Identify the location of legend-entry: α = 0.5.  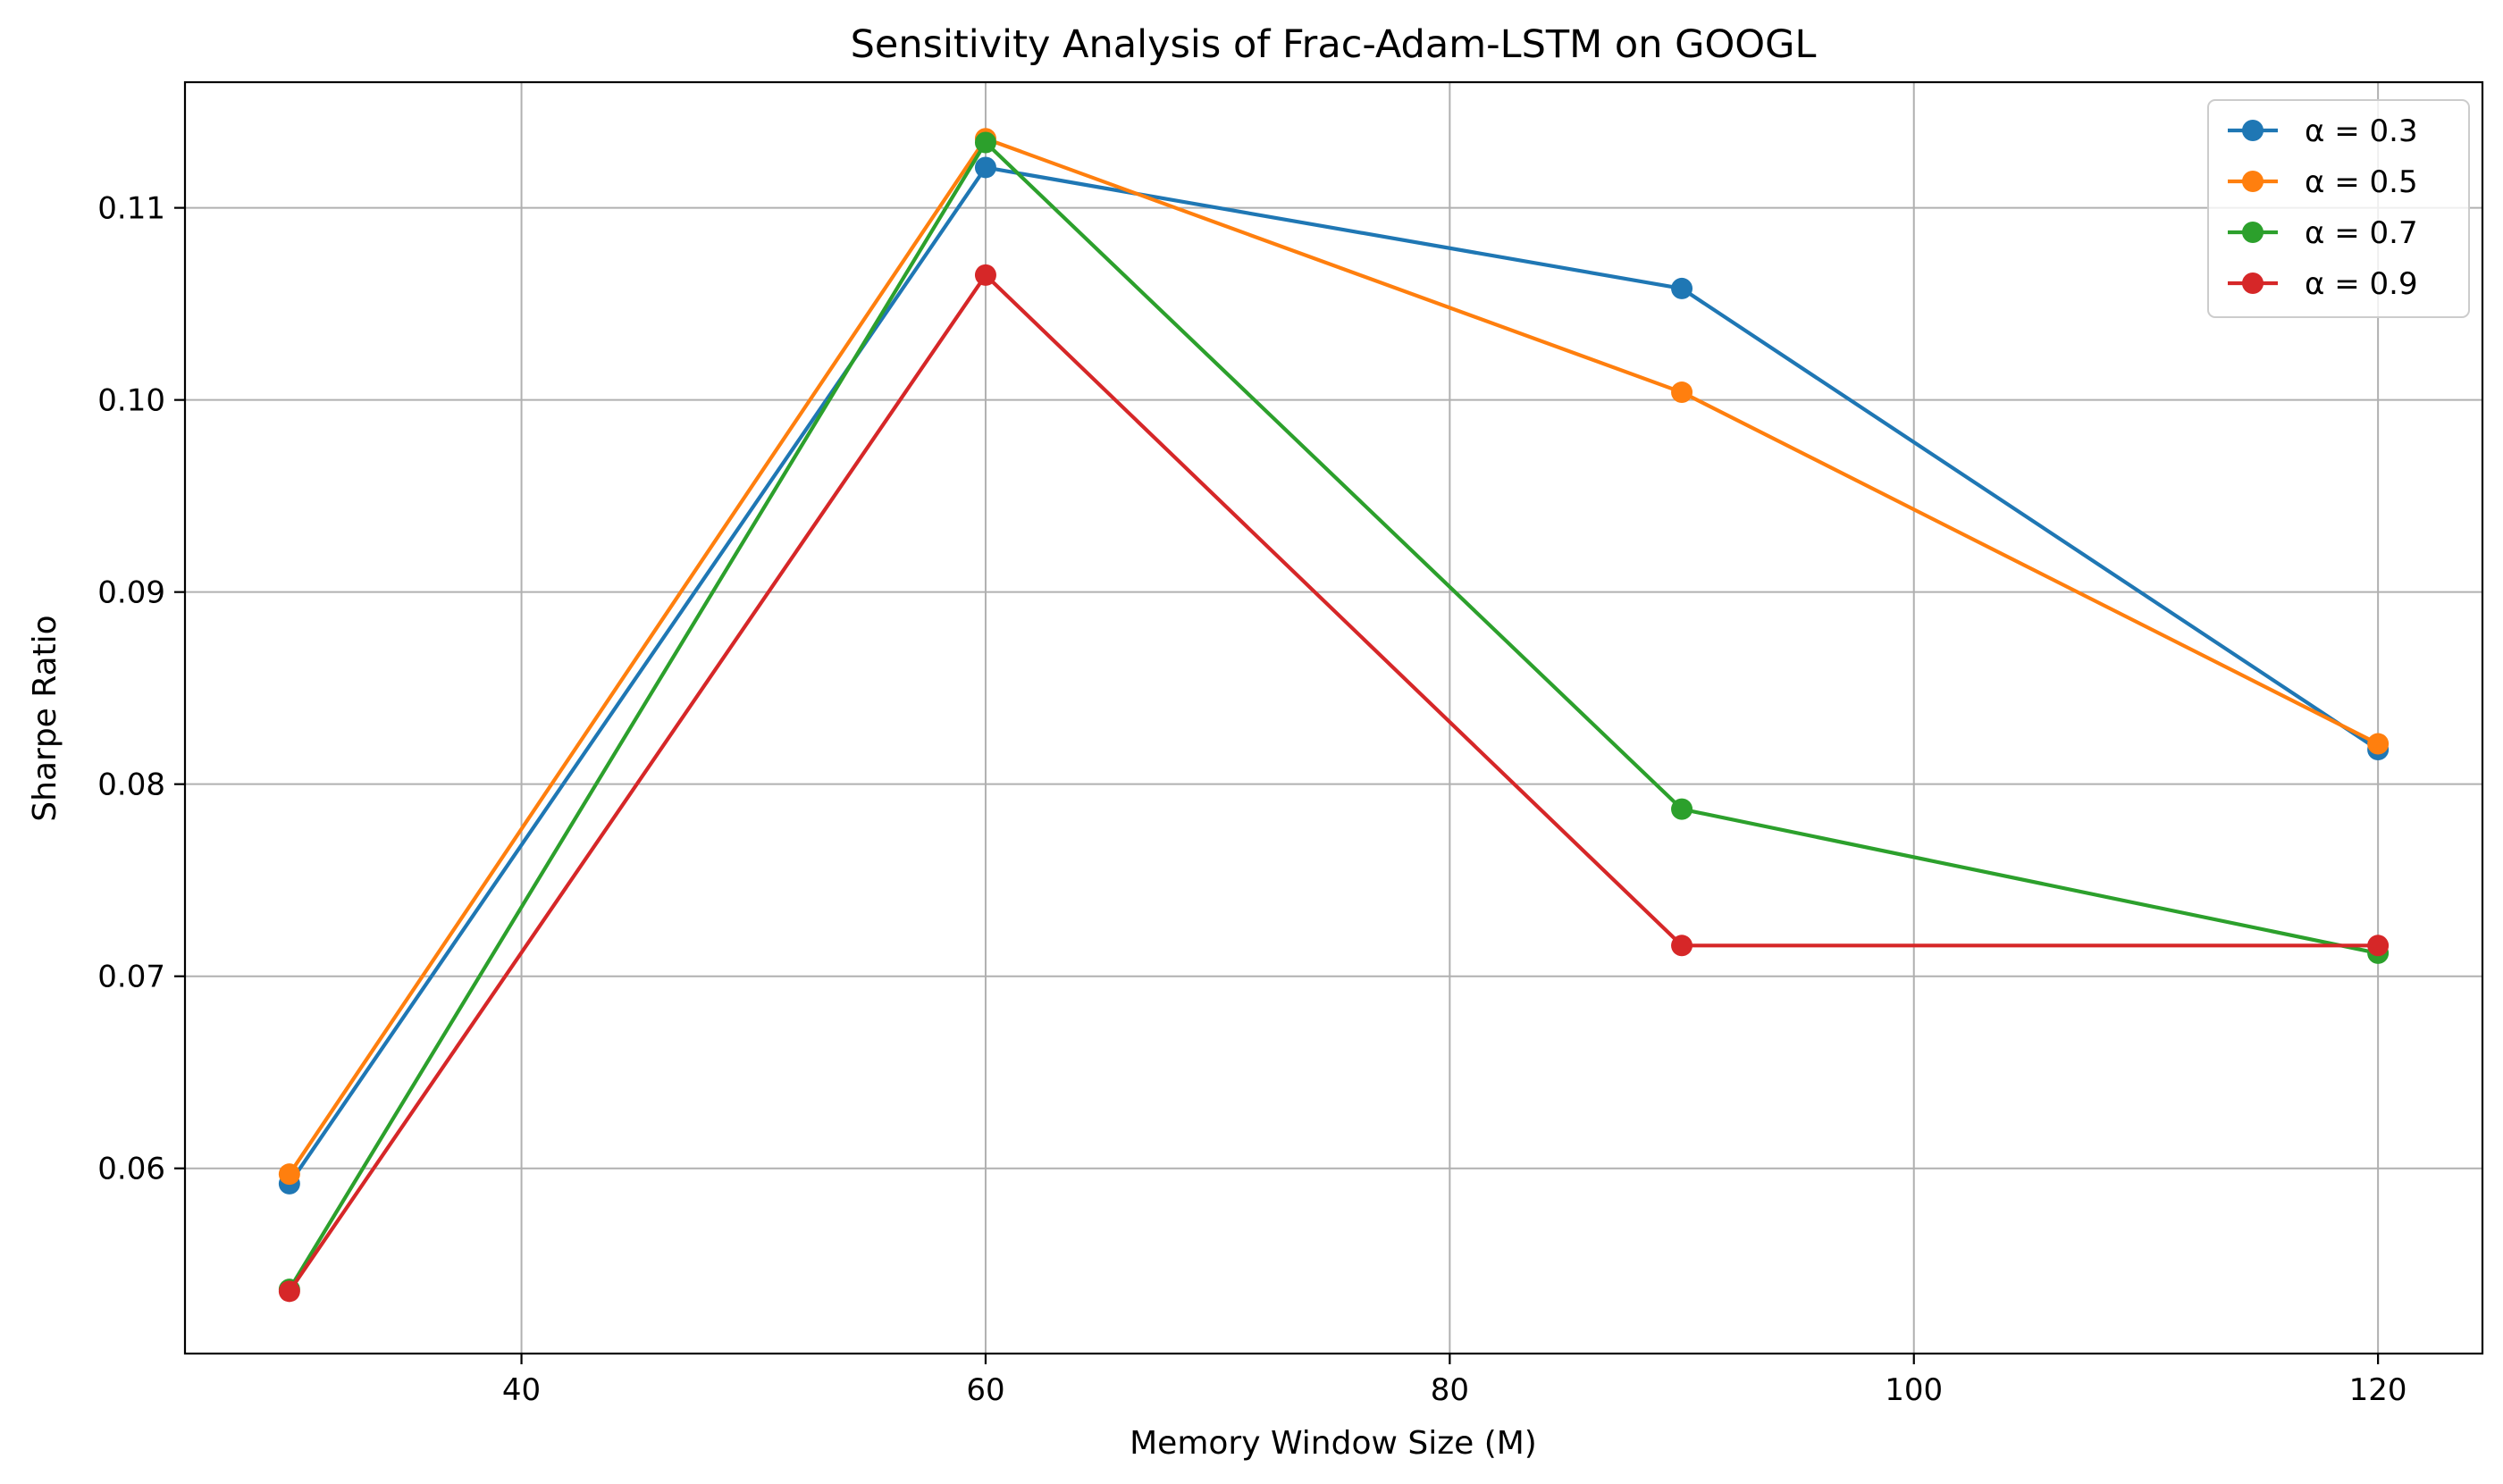
(2323, 182).